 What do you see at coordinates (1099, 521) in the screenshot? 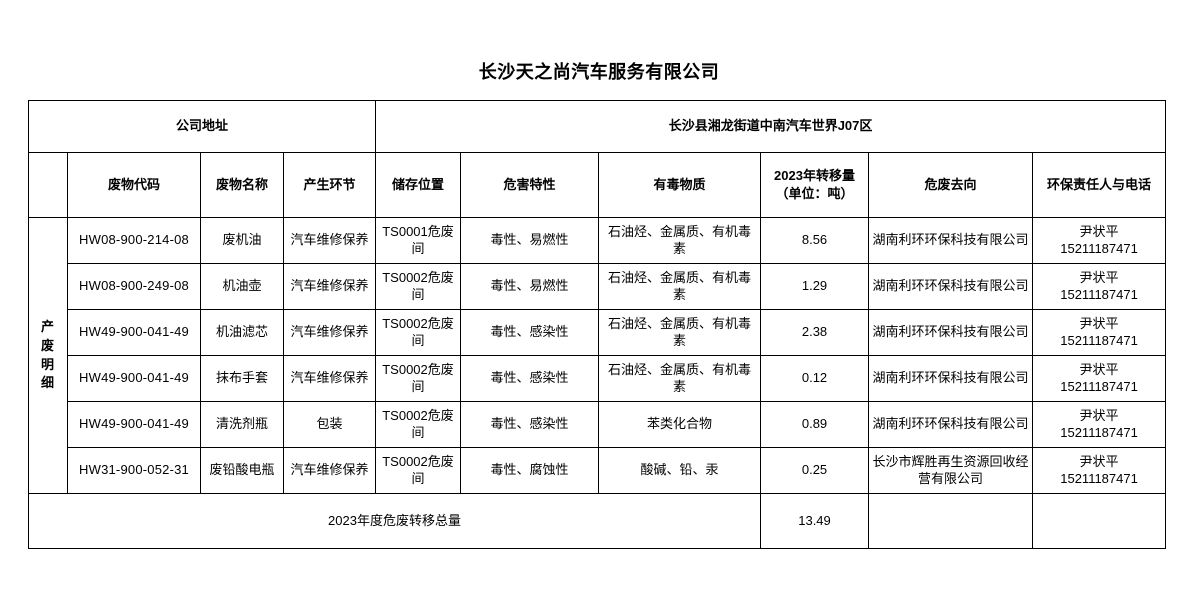
I see `total-person-blank` at bounding box center [1099, 521].